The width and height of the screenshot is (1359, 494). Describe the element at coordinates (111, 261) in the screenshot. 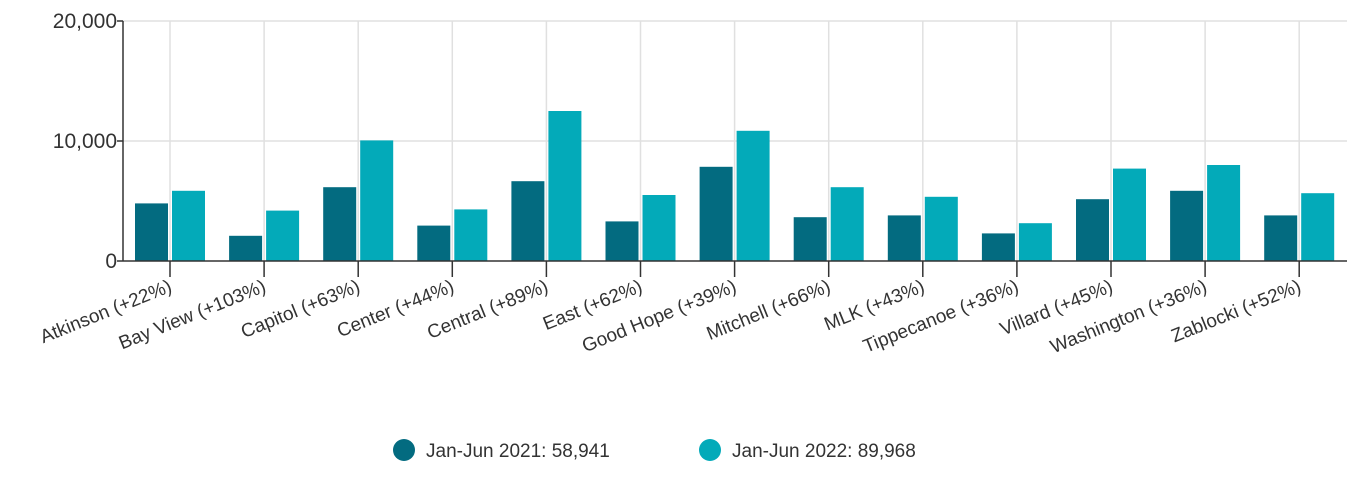

I see `y-tick-label: 0` at that location.